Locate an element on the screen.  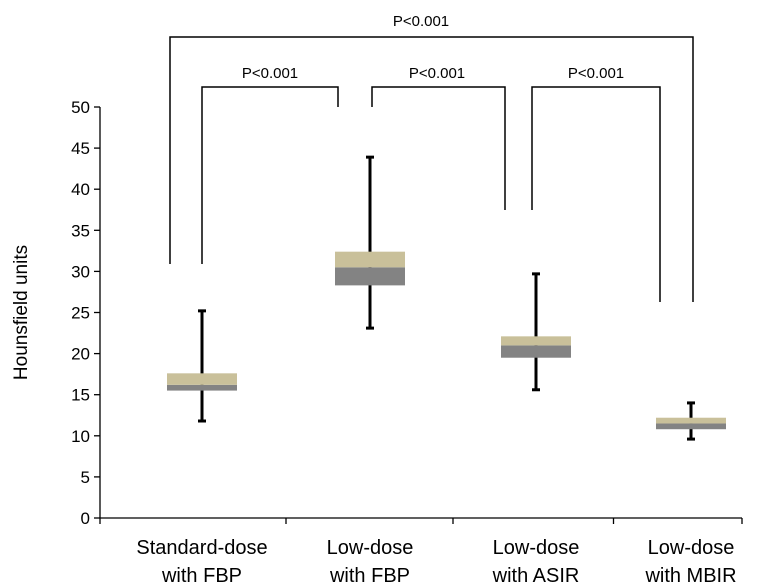
y-tick-label: 40 is located at coordinates (80, 189).